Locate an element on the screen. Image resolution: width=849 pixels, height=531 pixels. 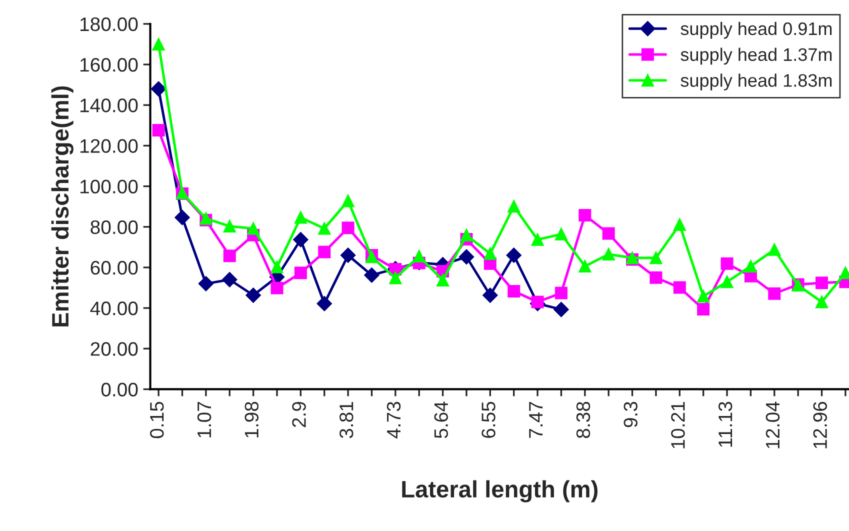
y-tick-label: 120.00 is located at coordinates (109, 146).